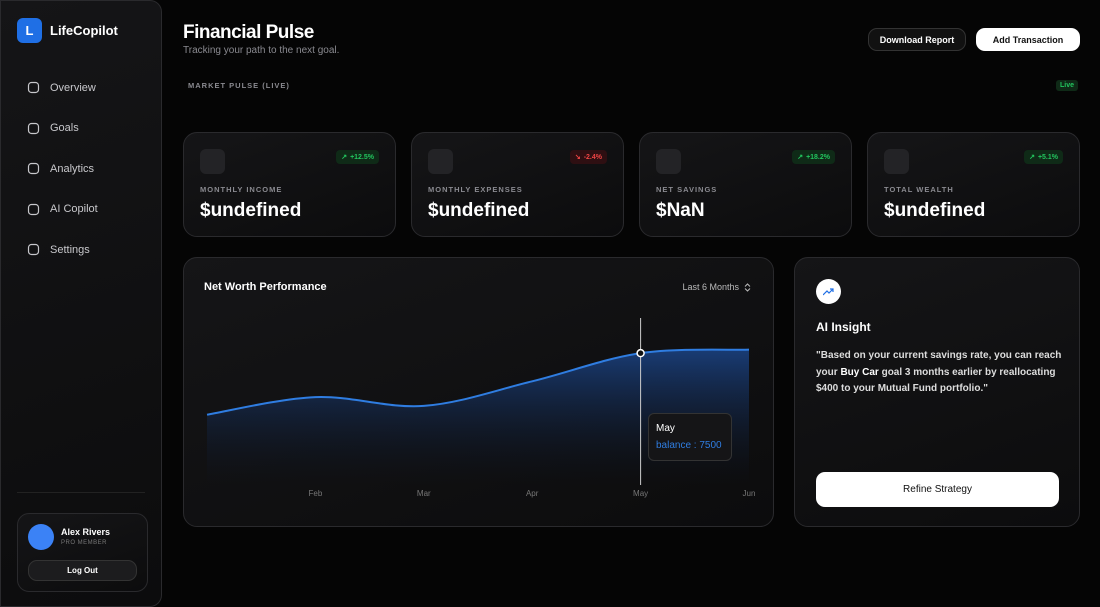  What do you see at coordinates (70, 249) in the screenshot?
I see `nav-label: Settings` at bounding box center [70, 249].